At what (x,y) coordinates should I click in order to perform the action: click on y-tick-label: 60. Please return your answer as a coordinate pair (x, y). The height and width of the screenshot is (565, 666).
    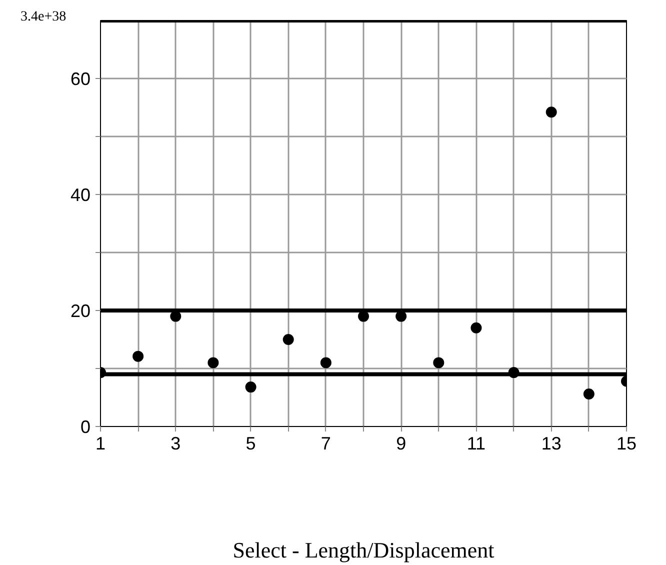
    Looking at the image, I should click on (80, 79).